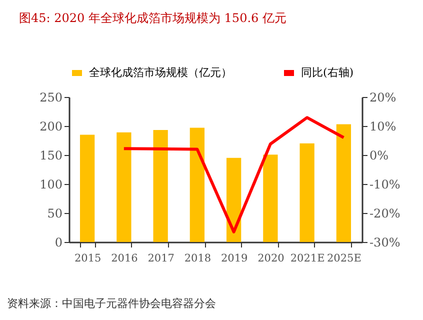 This screenshot has height=320, width=423. What do you see at coordinates (51, 185) in the screenshot?
I see `y-tick-label: 100` at bounding box center [51, 185].